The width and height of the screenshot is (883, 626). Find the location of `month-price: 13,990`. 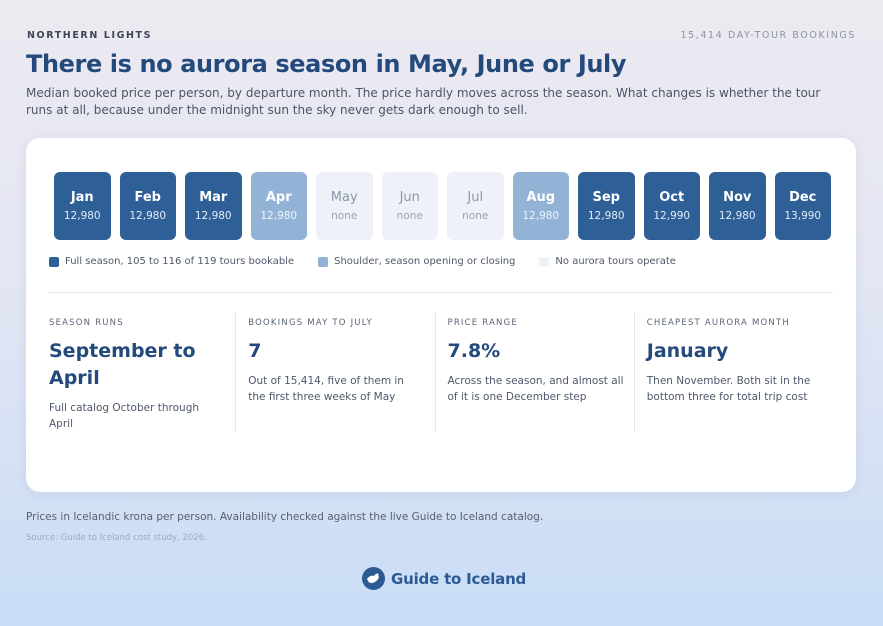

month-price: 13,990 is located at coordinates (803, 216).